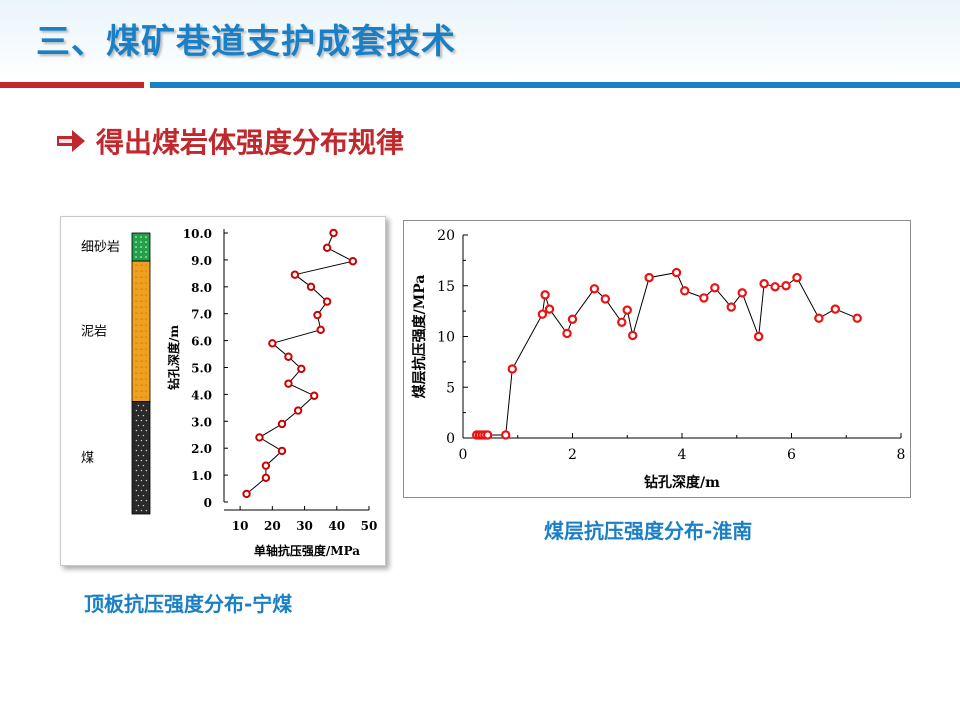  I want to click on y-tick-label: 4.0, so click(201, 395).